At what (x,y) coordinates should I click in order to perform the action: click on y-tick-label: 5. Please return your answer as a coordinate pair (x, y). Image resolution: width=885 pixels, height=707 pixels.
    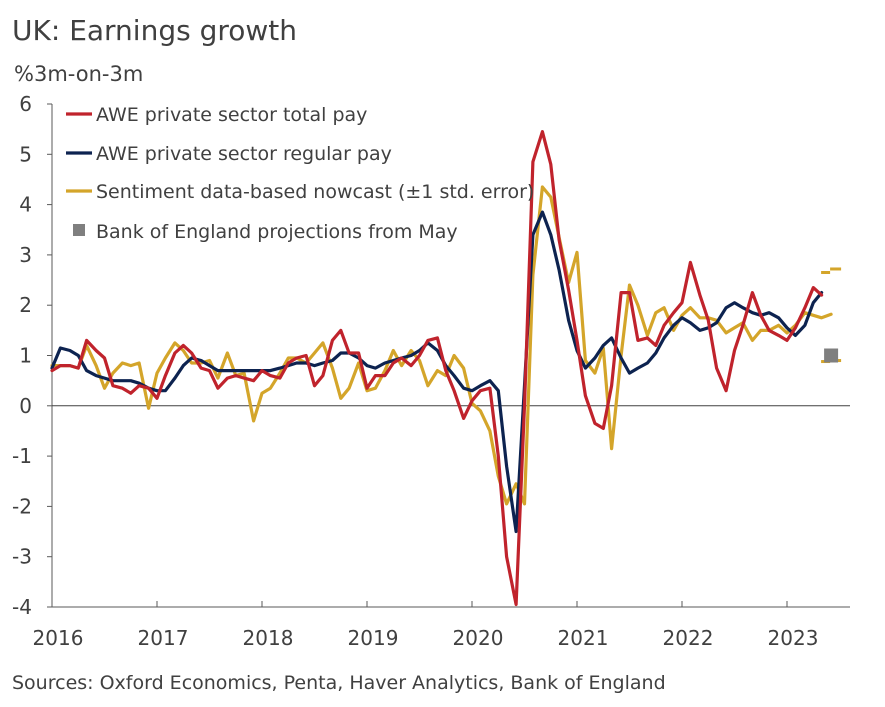
    Looking at the image, I should click on (25, 154).